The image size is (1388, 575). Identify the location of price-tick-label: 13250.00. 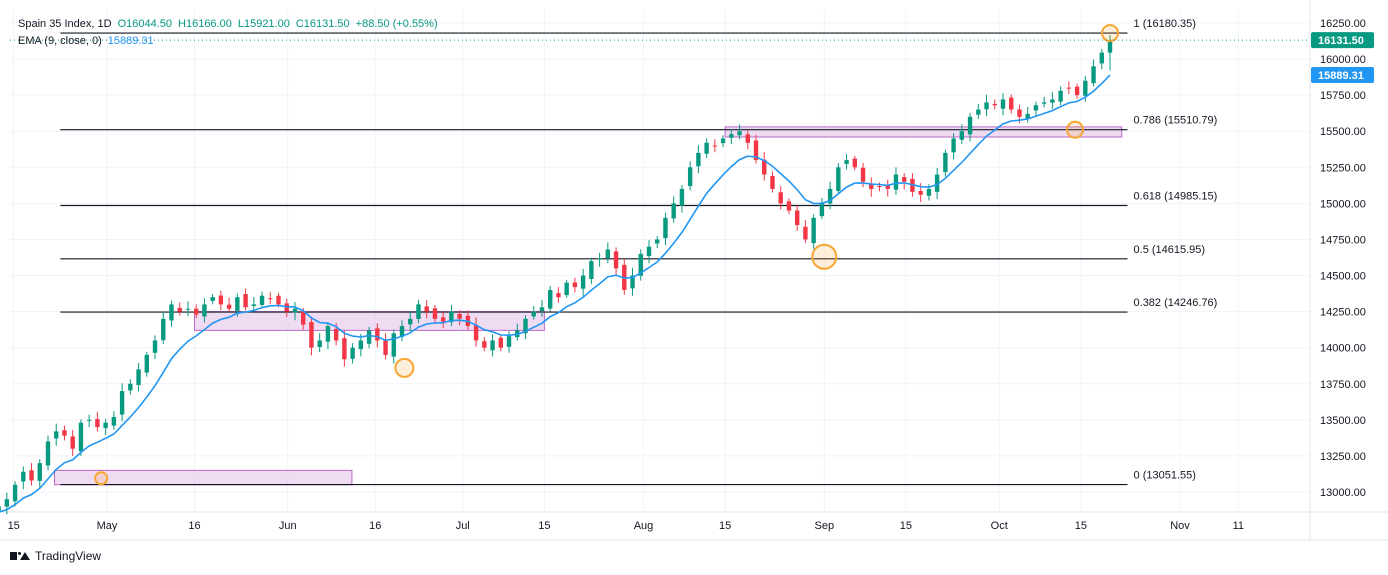
(1343, 457).